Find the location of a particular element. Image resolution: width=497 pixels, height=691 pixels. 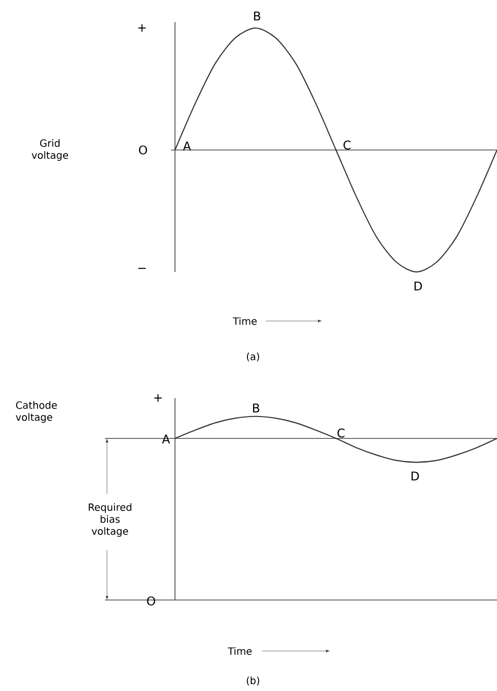

text: O is located at coordinates (143, 150).